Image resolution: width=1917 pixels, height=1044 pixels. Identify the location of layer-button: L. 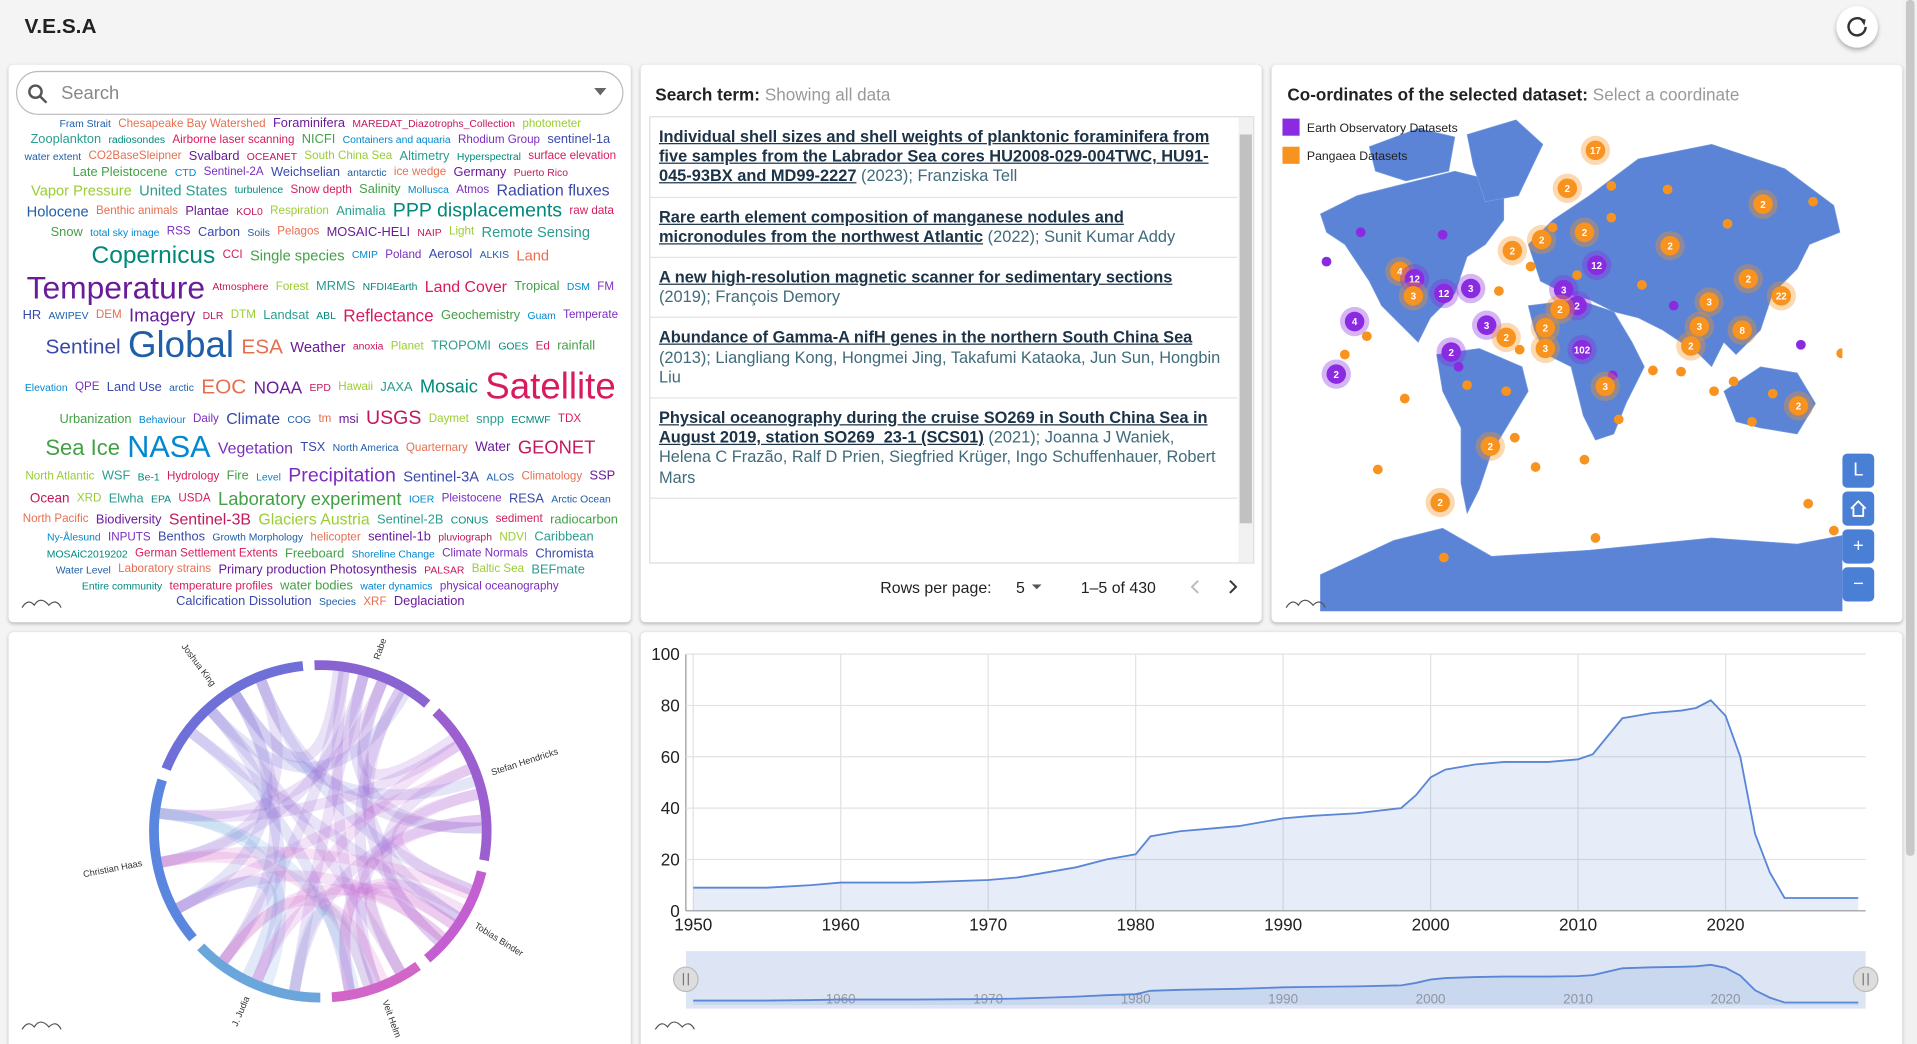
(1858, 470).